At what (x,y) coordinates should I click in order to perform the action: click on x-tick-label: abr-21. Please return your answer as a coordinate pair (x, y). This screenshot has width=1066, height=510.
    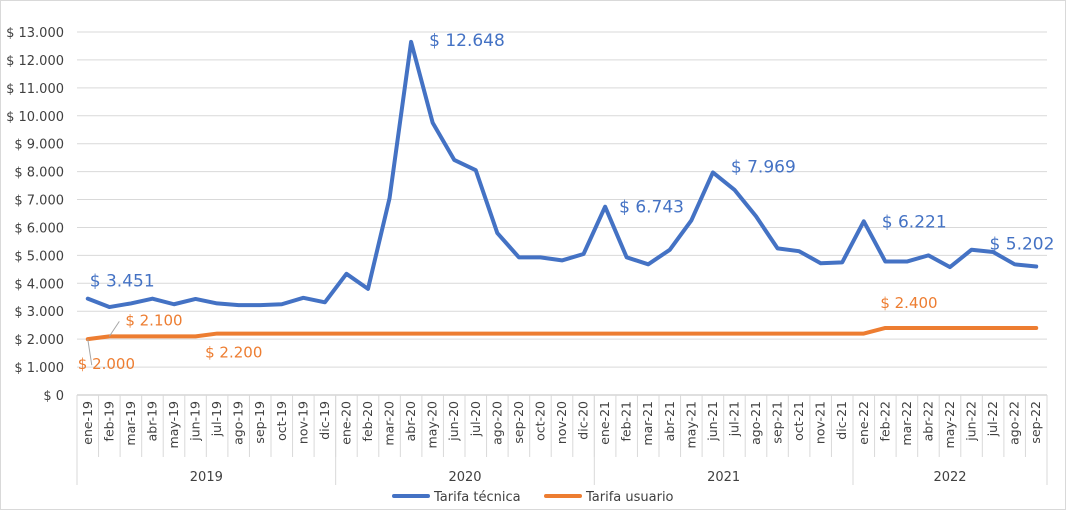
    Looking at the image, I should click on (669, 421).